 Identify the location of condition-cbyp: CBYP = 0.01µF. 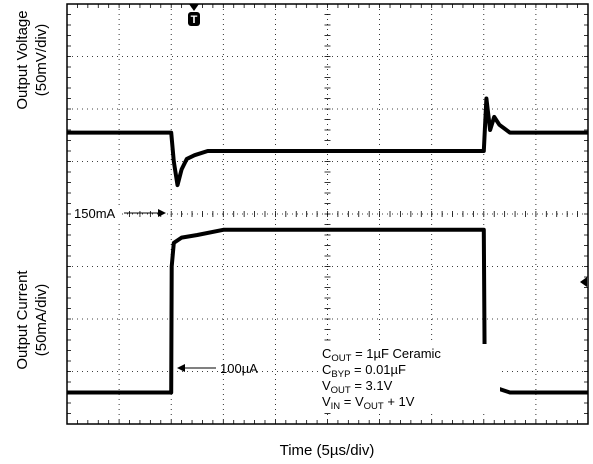
(364, 371).